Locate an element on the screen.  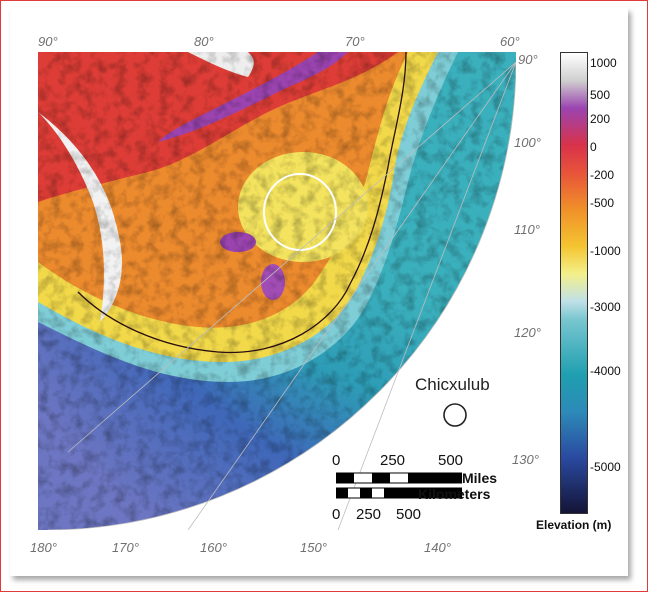
legend-tick: -1000 is located at coordinates (605, 251).